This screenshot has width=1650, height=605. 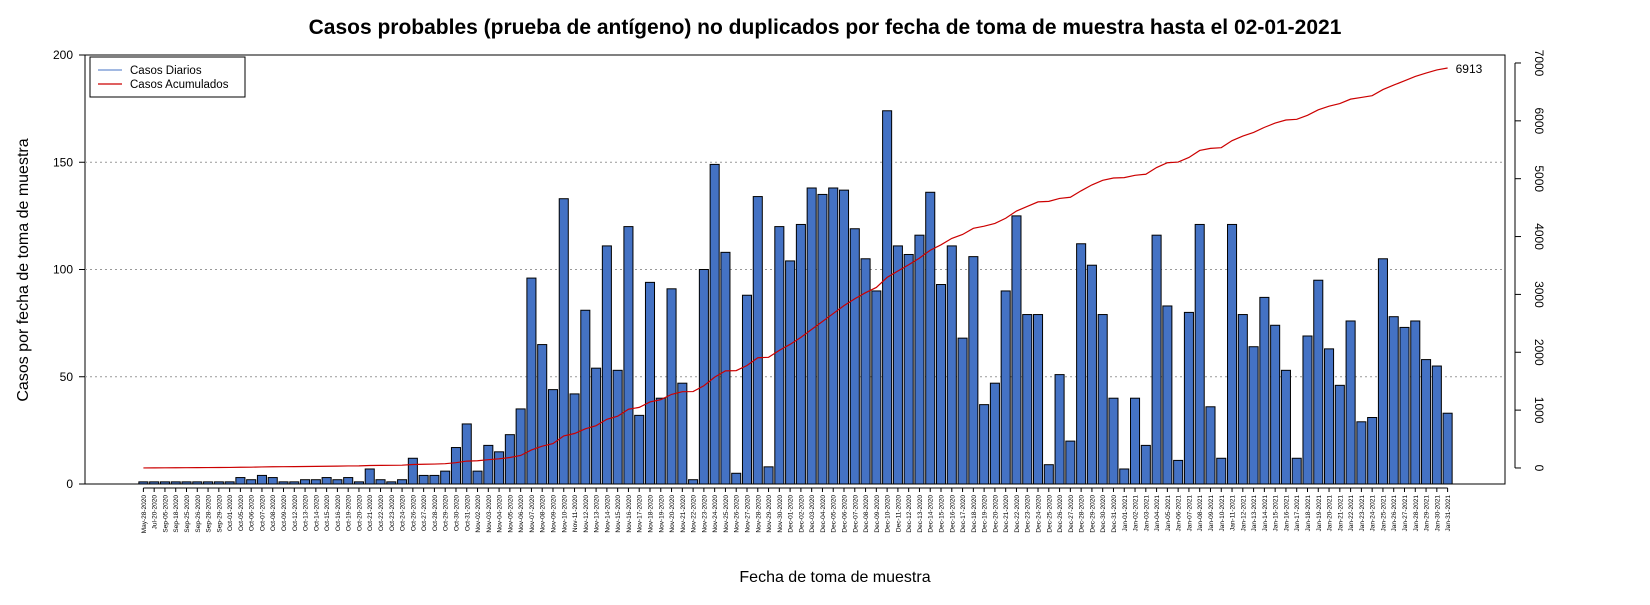 I want to click on x-tick-label: Nov-08-2020, so click(x=543, y=514).